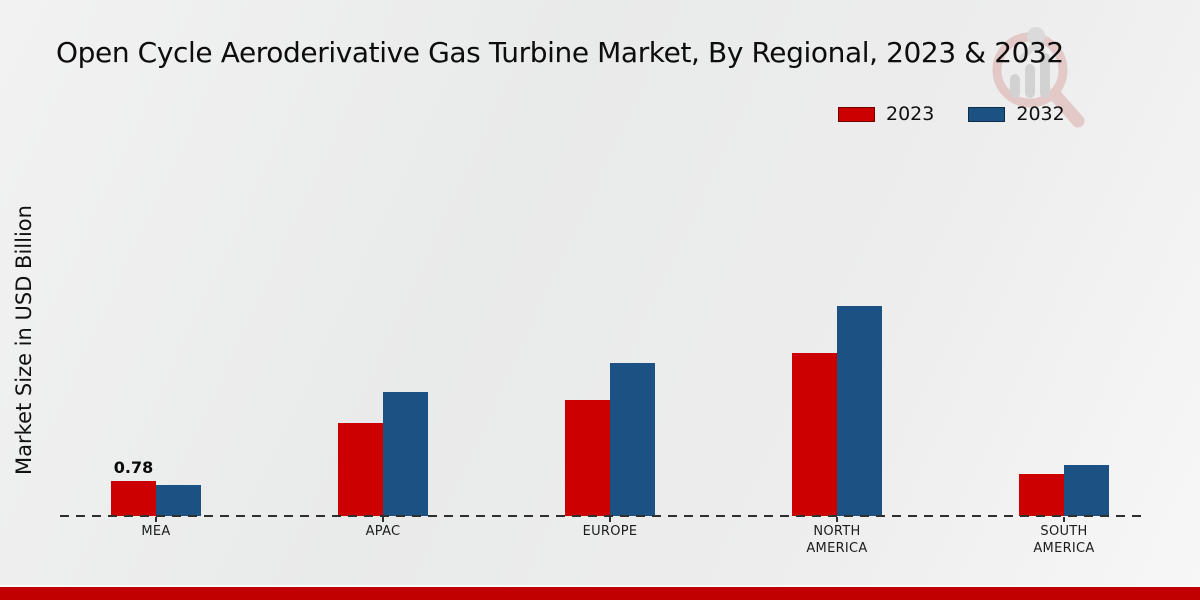 This screenshot has height=600, width=1200. Describe the element at coordinates (178, 500) in the screenshot. I see `bar-mea-2032` at that location.